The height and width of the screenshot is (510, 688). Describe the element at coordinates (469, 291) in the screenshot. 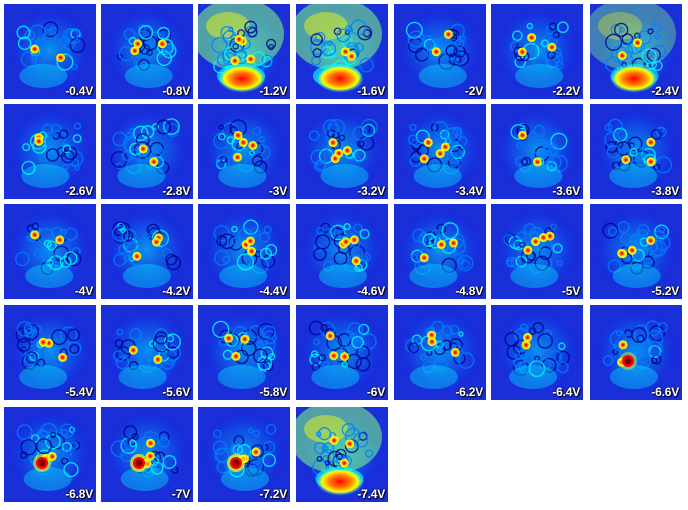

I see `voltage-label: -4.8V` at that location.